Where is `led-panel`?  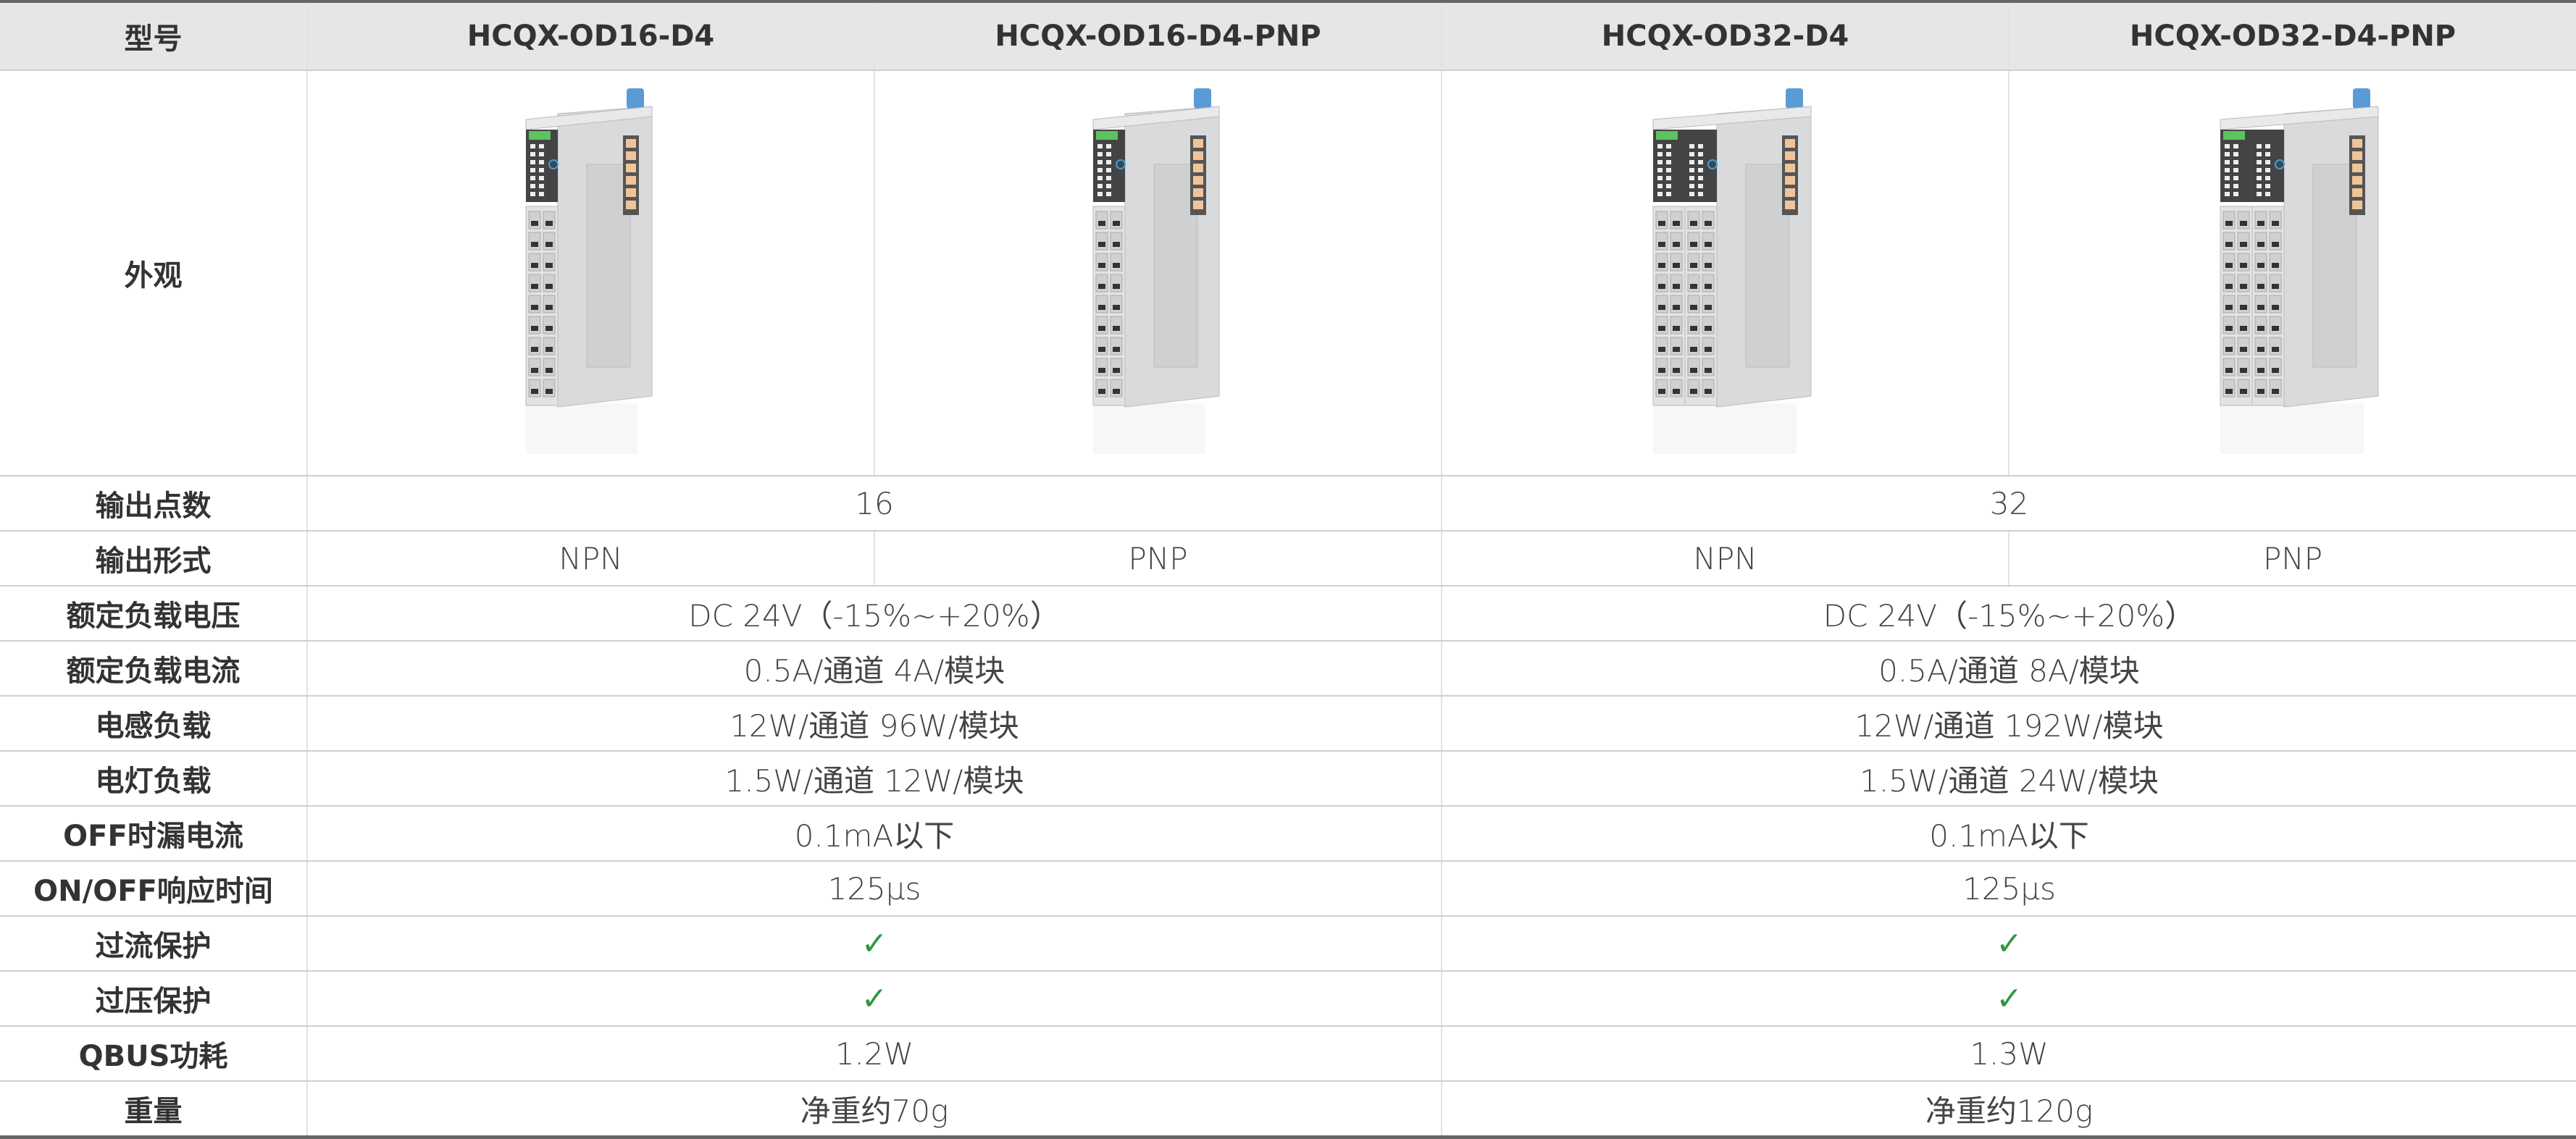
led-panel is located at coordinates (1668, 166).